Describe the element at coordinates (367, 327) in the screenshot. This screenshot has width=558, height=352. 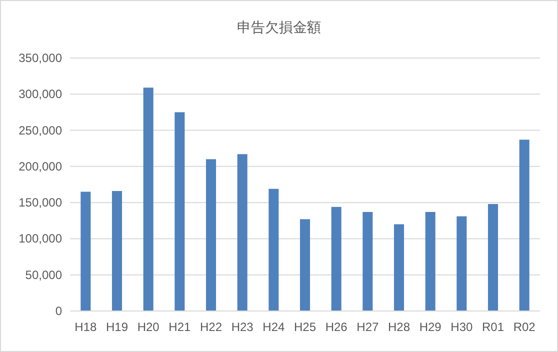
I see `x-tick-label: H27` at that location.